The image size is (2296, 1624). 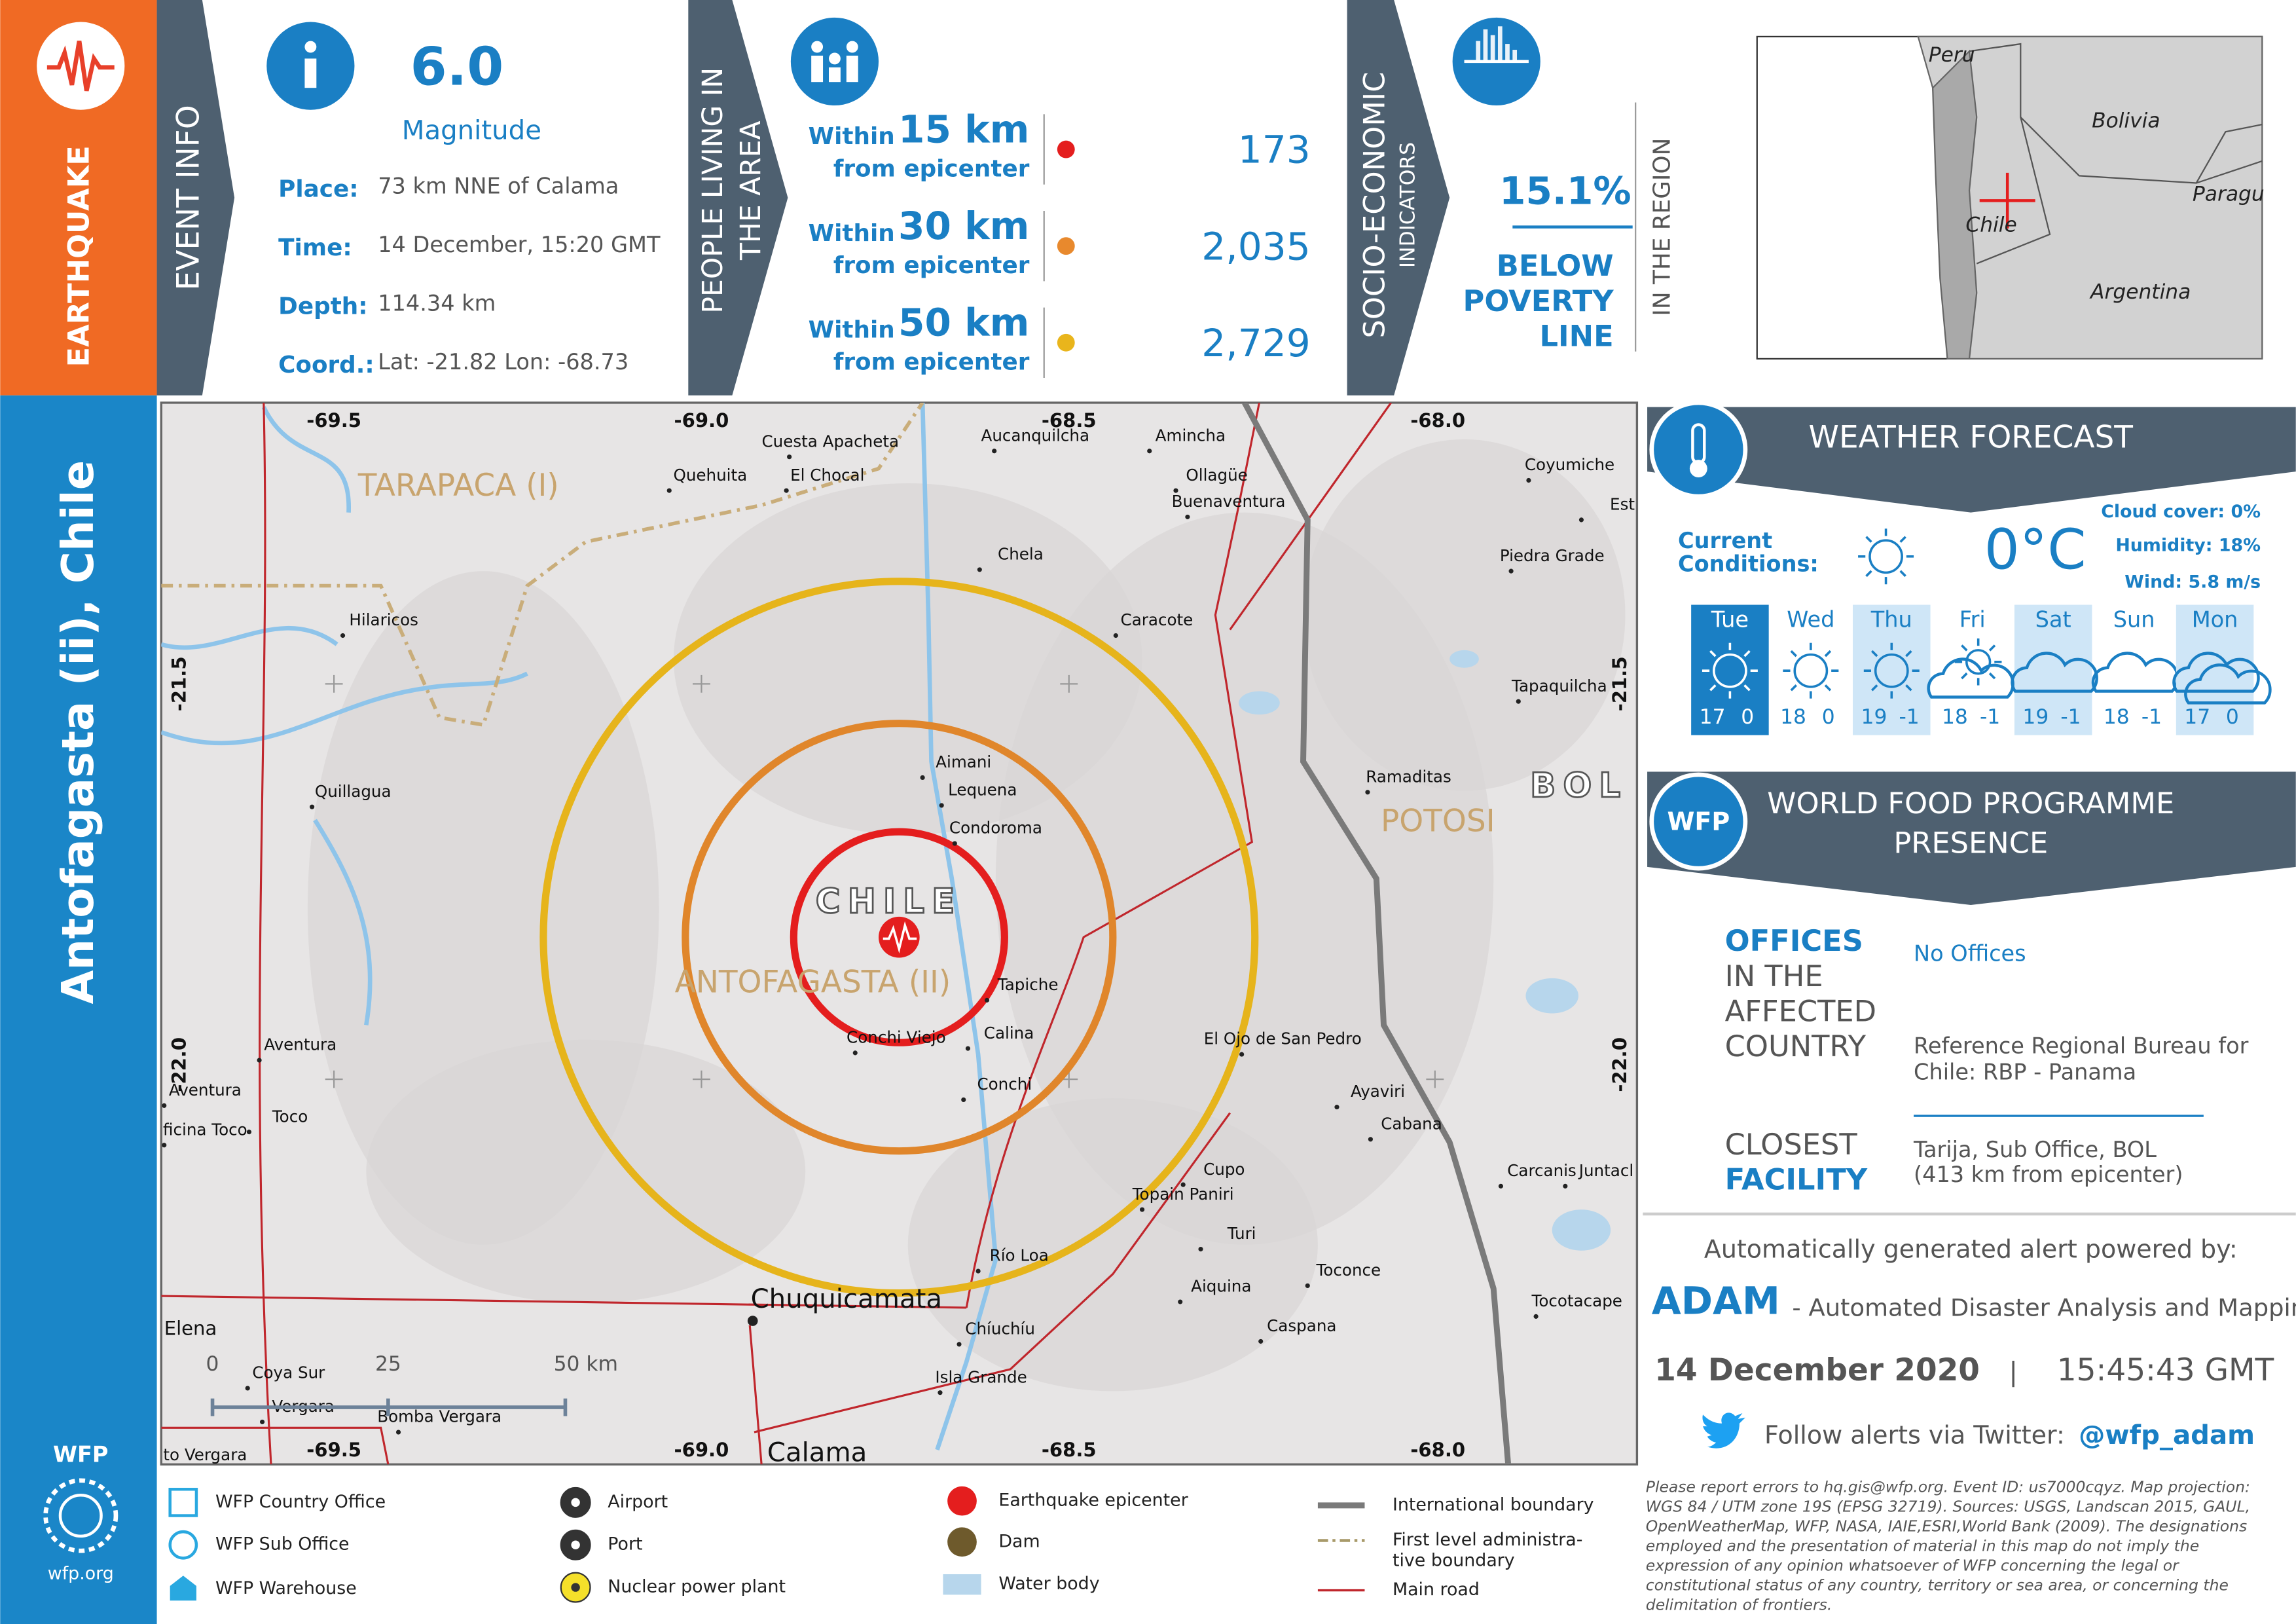 I want to click on within-label: Within, so click(x=852, y=233).